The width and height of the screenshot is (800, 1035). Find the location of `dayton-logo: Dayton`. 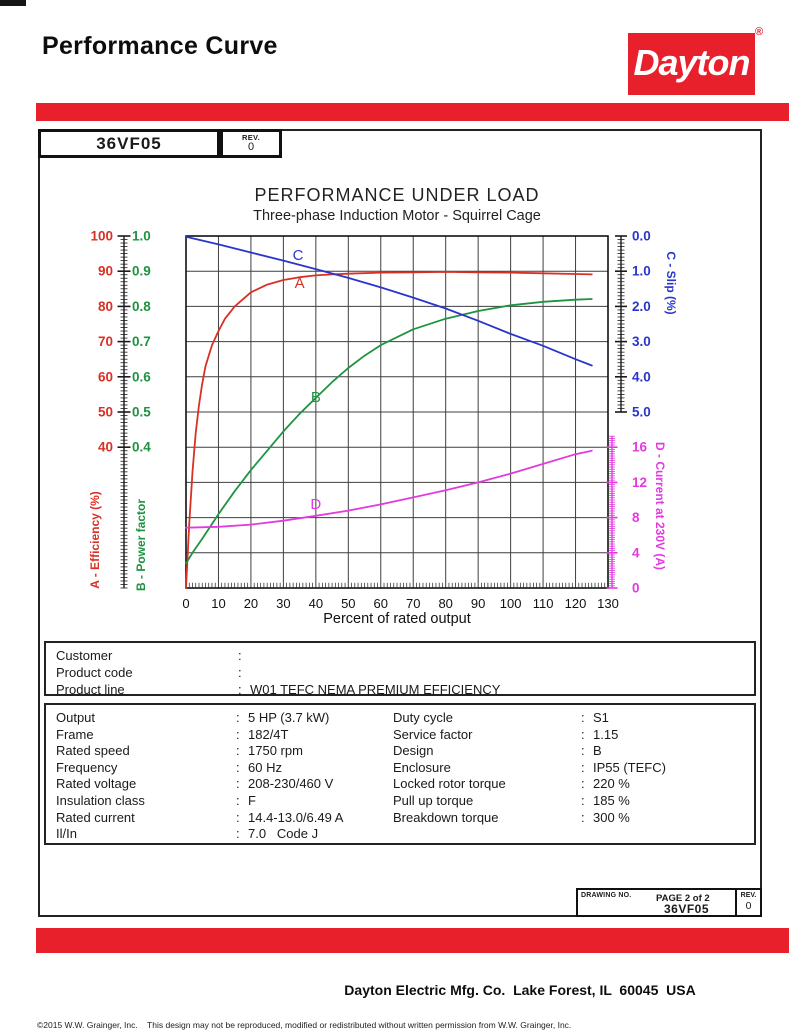

dayton-logo: Dayton is located at coordinates (691, 64).